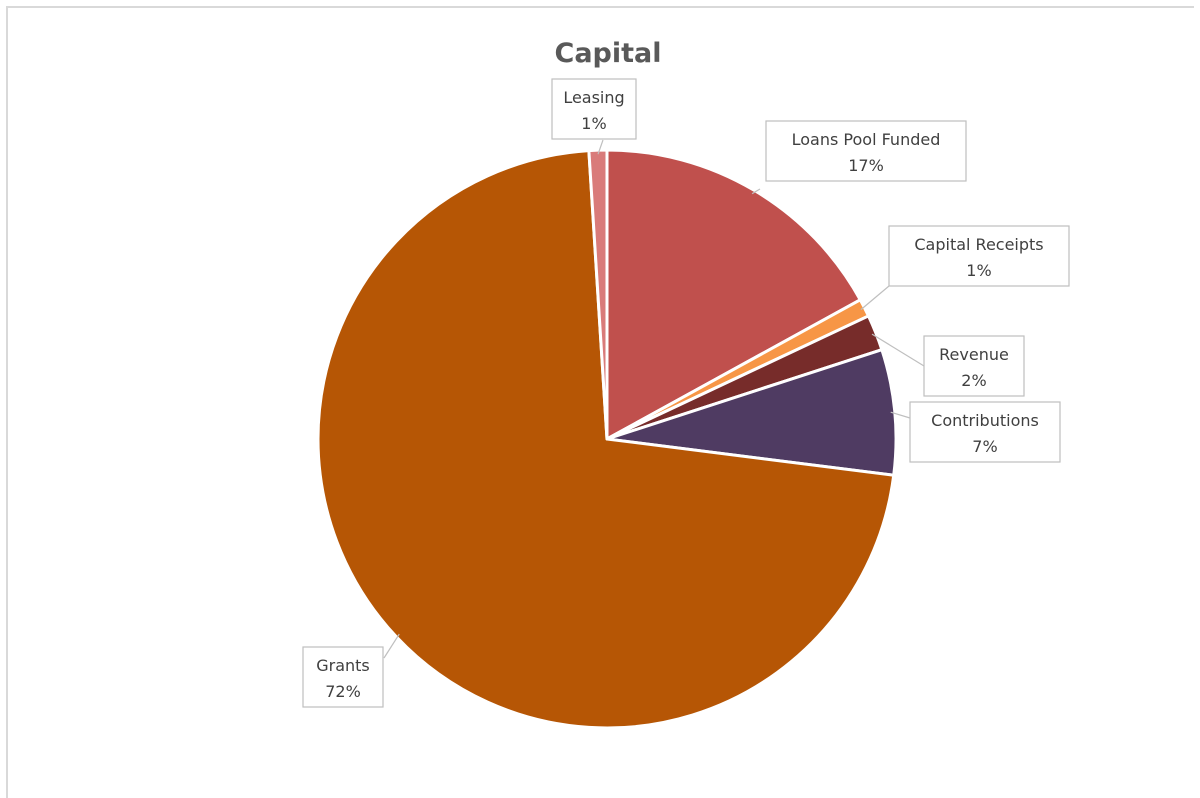 Image resolution: width=1200 pixels, height=798 pixels. What do you see at coordinates (866, 139) in the screenshot?
I see `data-label-category: Loans Pool Funded` at bounding box center [866, 139].